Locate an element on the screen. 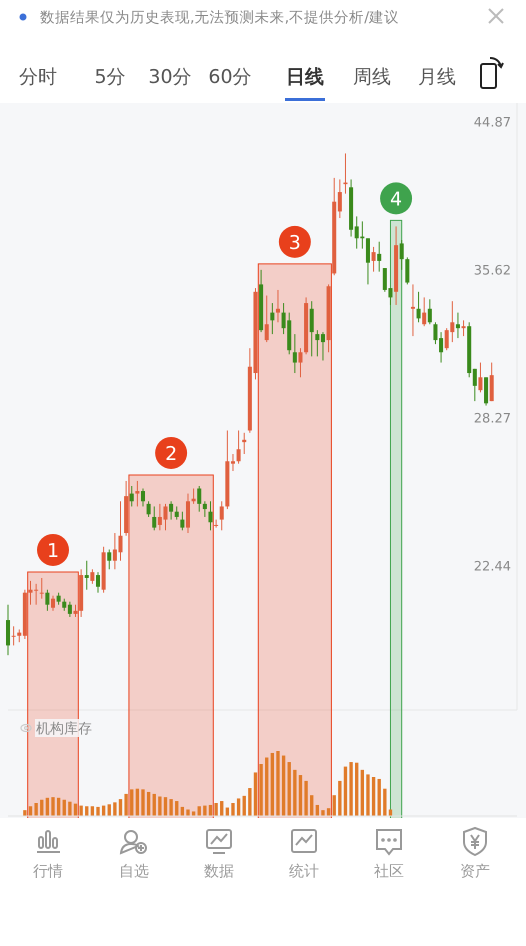 This screenshot has height=946, width=526. y-tick-label: 35.62 is located at coordinates (492, 270).